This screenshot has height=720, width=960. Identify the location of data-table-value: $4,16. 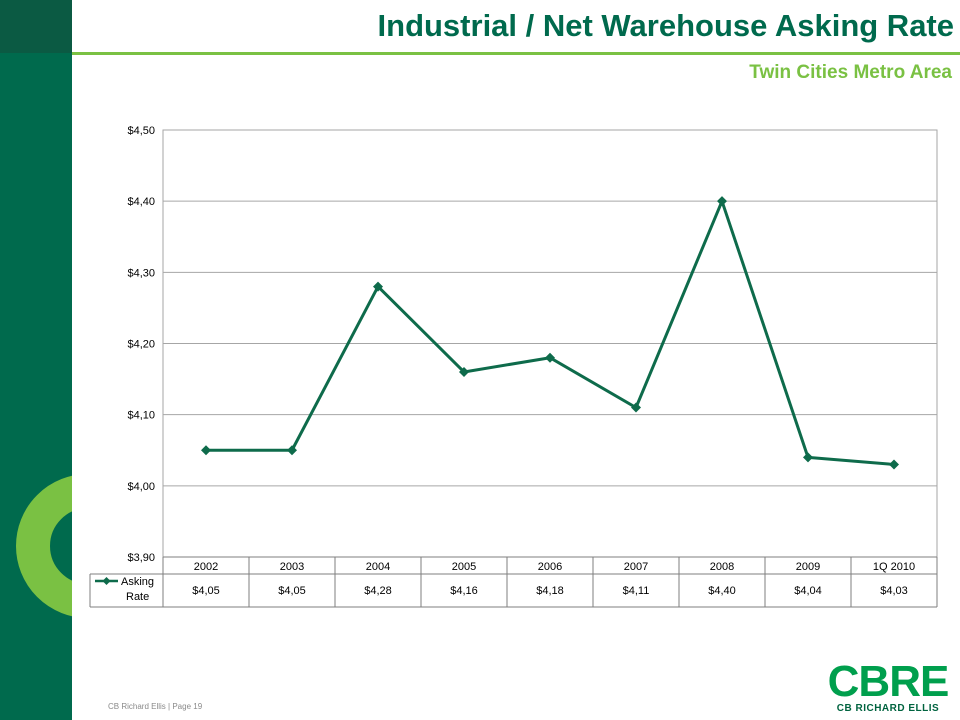
(464, 591).